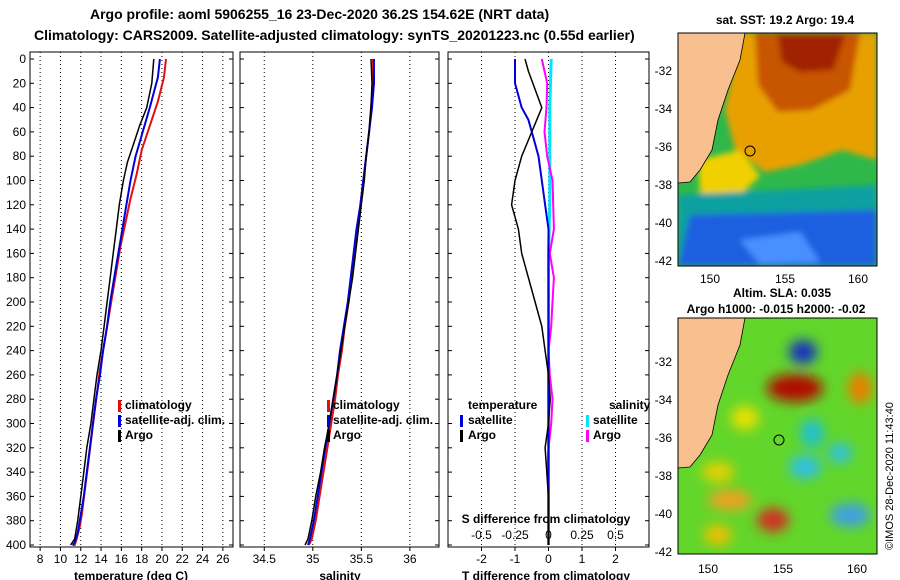 This screenshot has height=580, width=900. Describe the element at coordinates (482, 435) in the screenshot. I see `legend-label-t-argo: Argo` at that location.